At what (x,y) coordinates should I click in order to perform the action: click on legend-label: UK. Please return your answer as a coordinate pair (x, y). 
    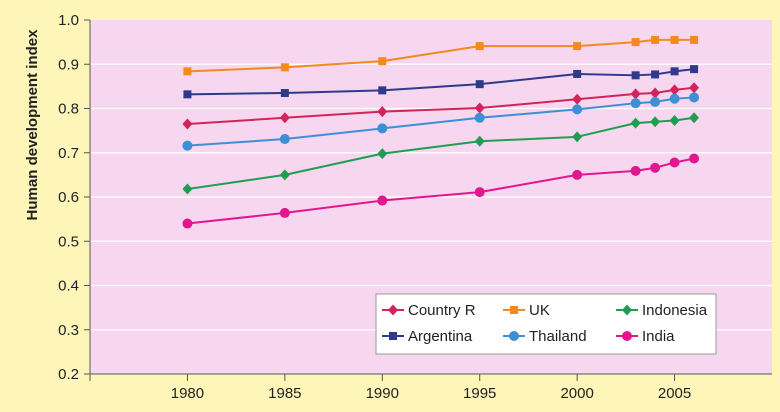
    Looking at the image, I should click on (539, 310).